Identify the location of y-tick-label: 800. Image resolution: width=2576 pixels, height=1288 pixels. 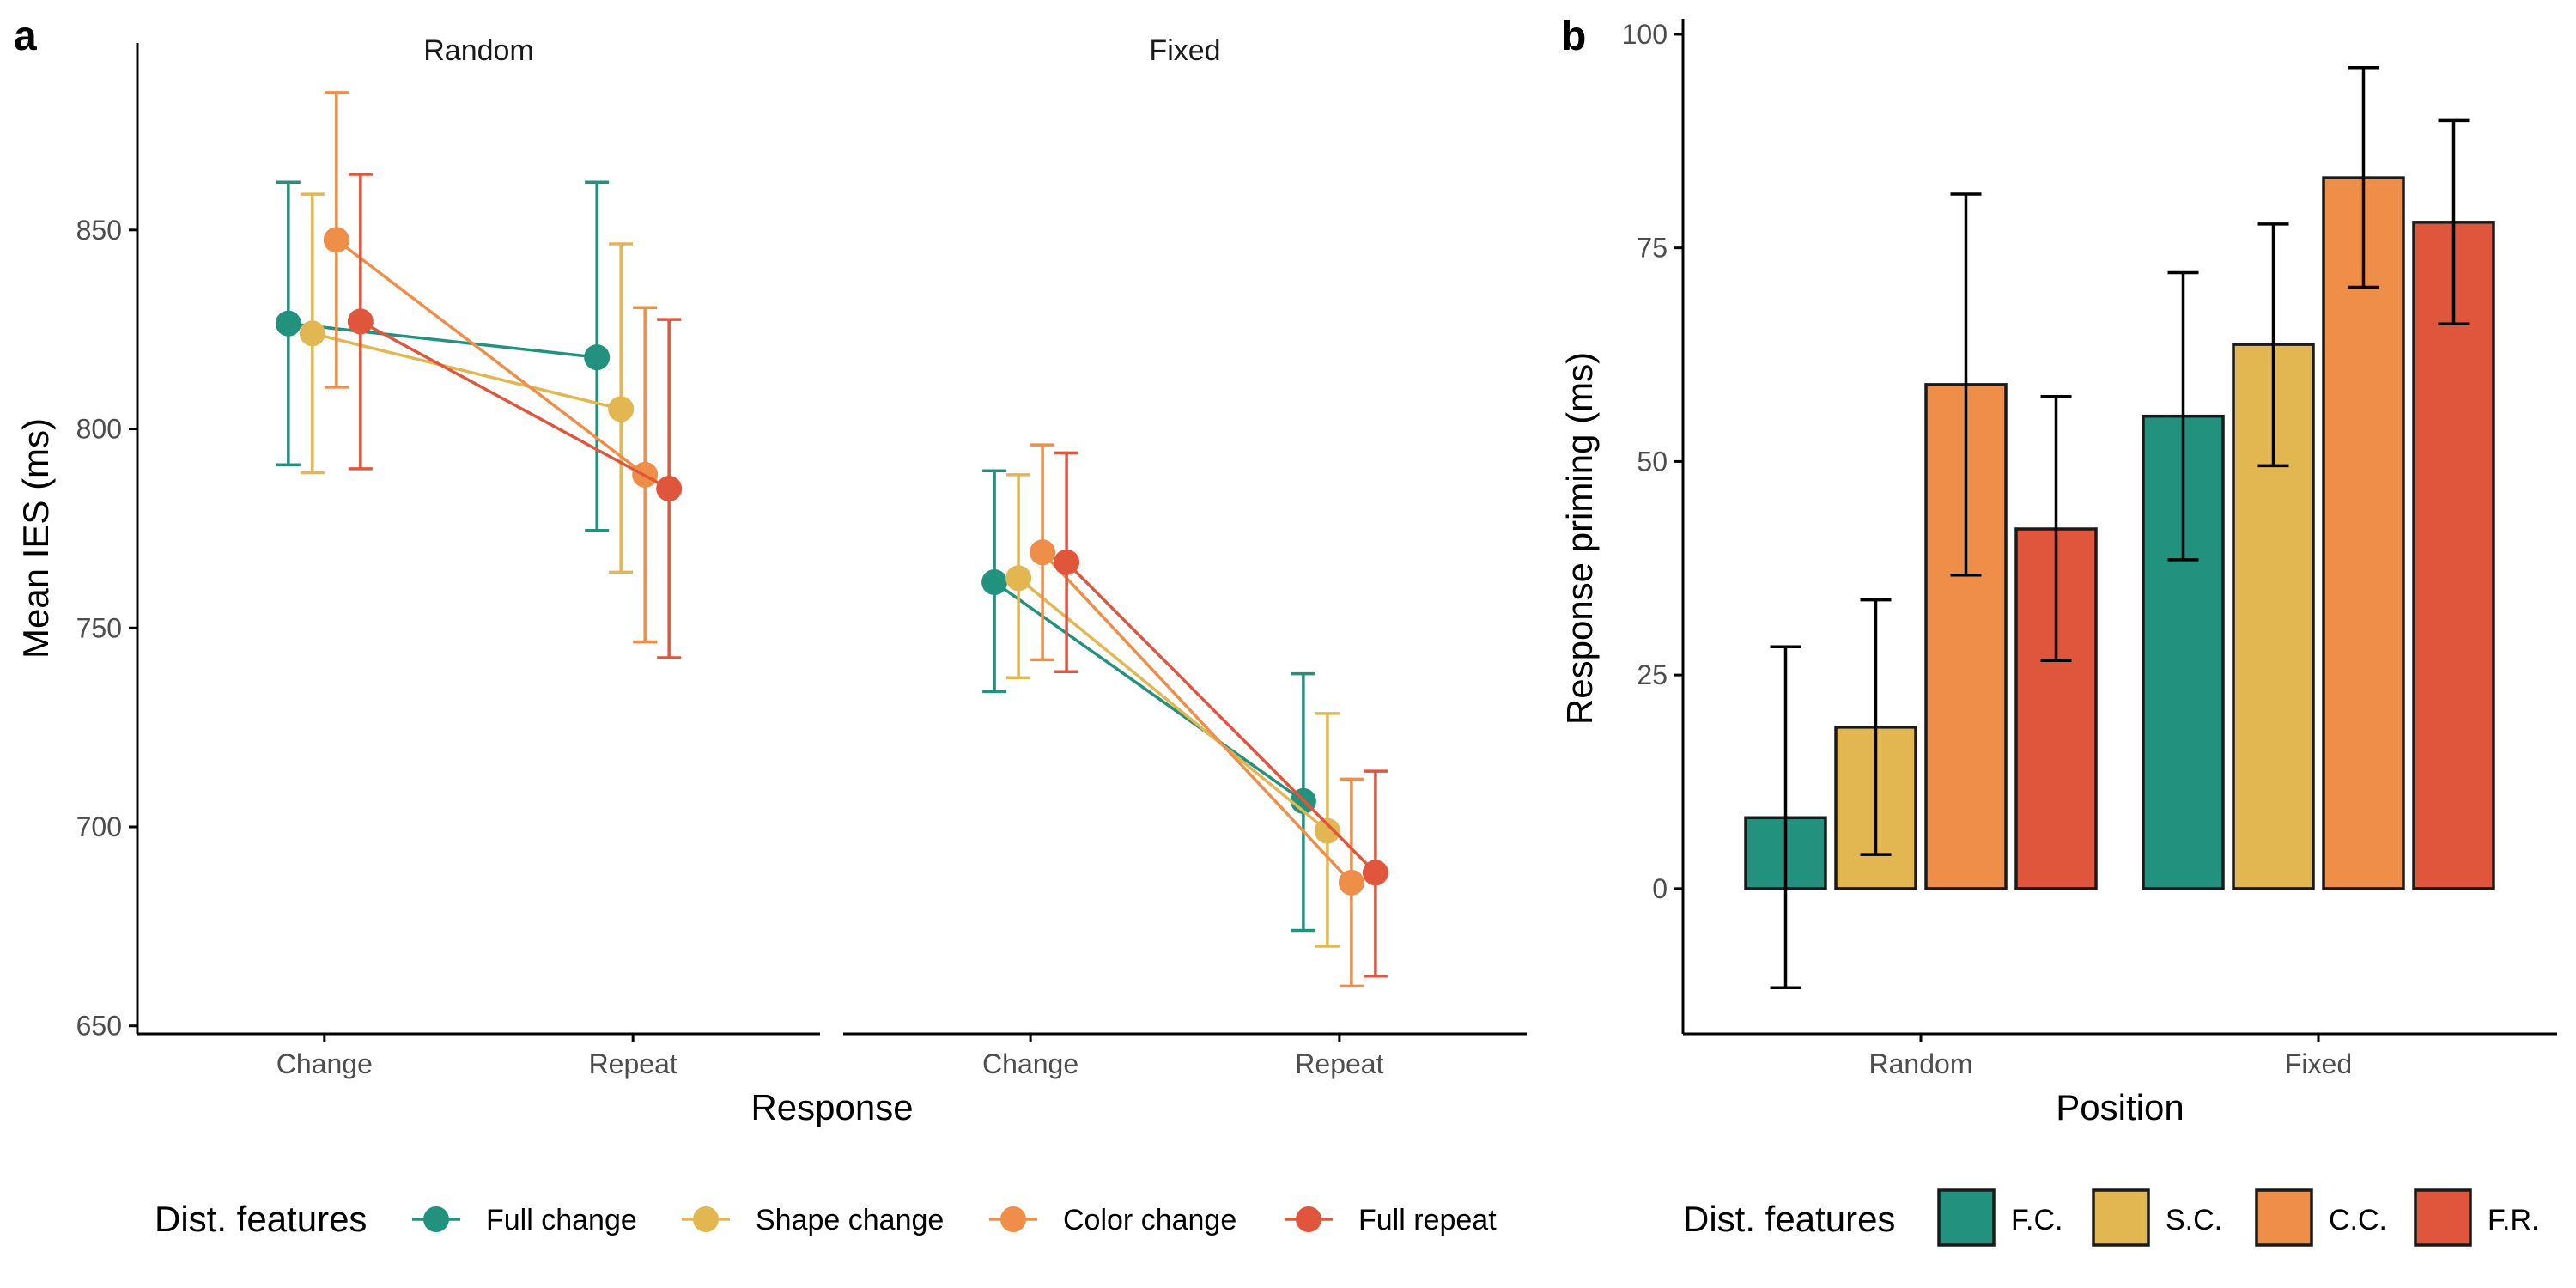
(99, 430).